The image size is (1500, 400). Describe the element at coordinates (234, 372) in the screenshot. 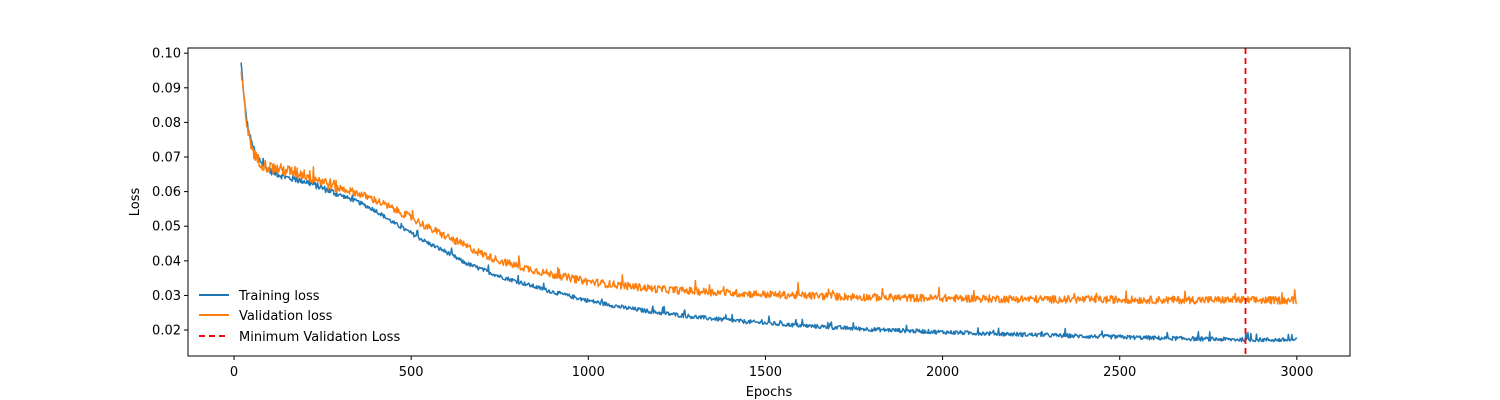

I see `x-tick-label: 0` at that location.